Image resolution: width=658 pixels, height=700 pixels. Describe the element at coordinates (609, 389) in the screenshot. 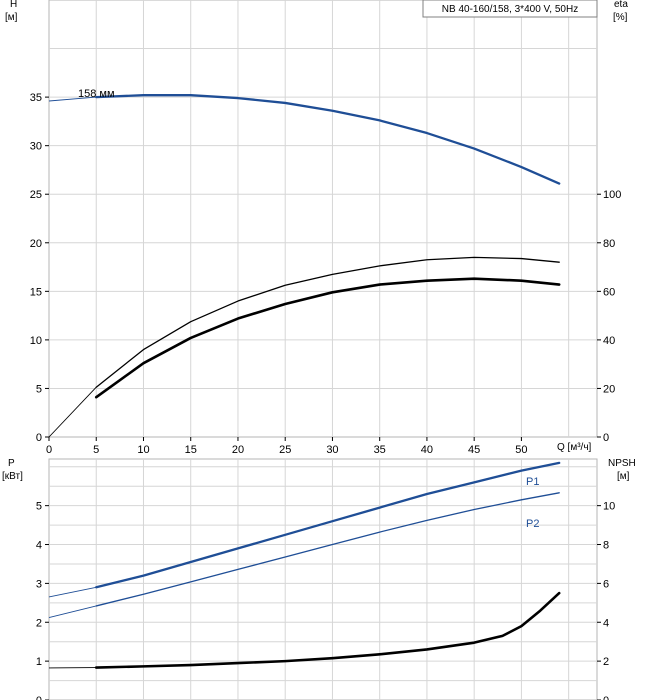

I see `right-tick-label: 20` at that location.